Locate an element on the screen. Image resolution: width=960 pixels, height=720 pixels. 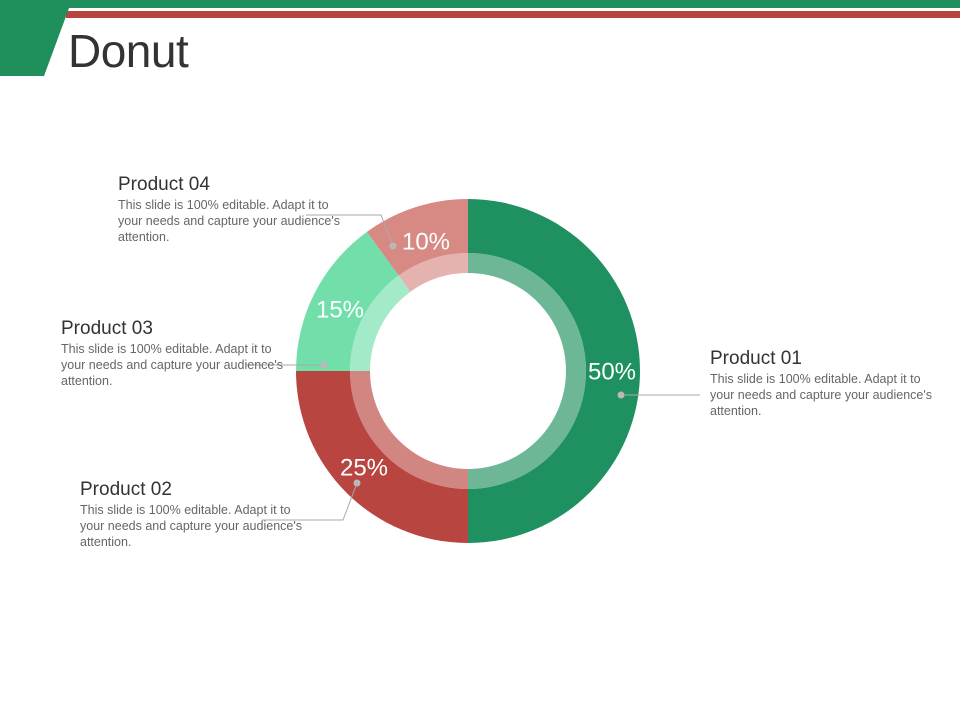
label-product-01-title: Product 01 is located at coordinates (756, 358).